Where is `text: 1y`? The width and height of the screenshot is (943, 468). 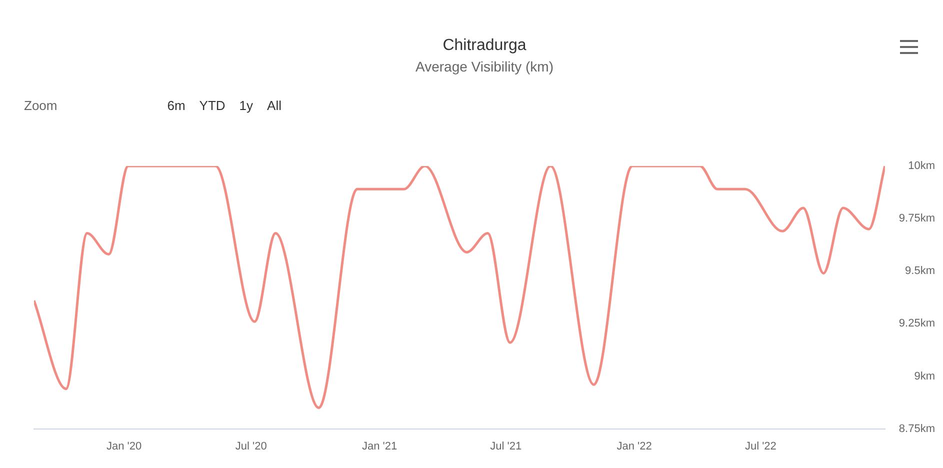
text: 1y is located at coordinates (246, 105).